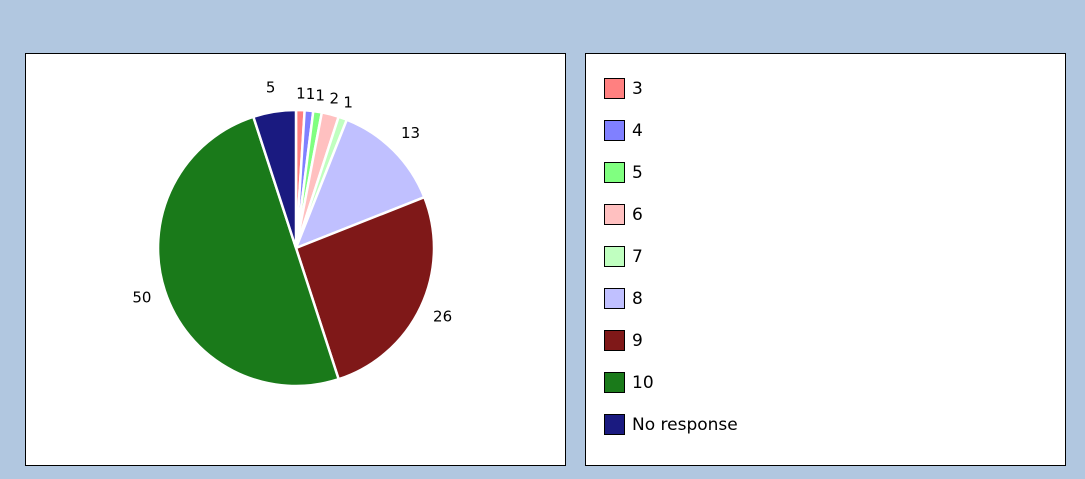  Describe the element at coordinates (685, 425) in the screenshot. I see `legend-label: No response` at that location.